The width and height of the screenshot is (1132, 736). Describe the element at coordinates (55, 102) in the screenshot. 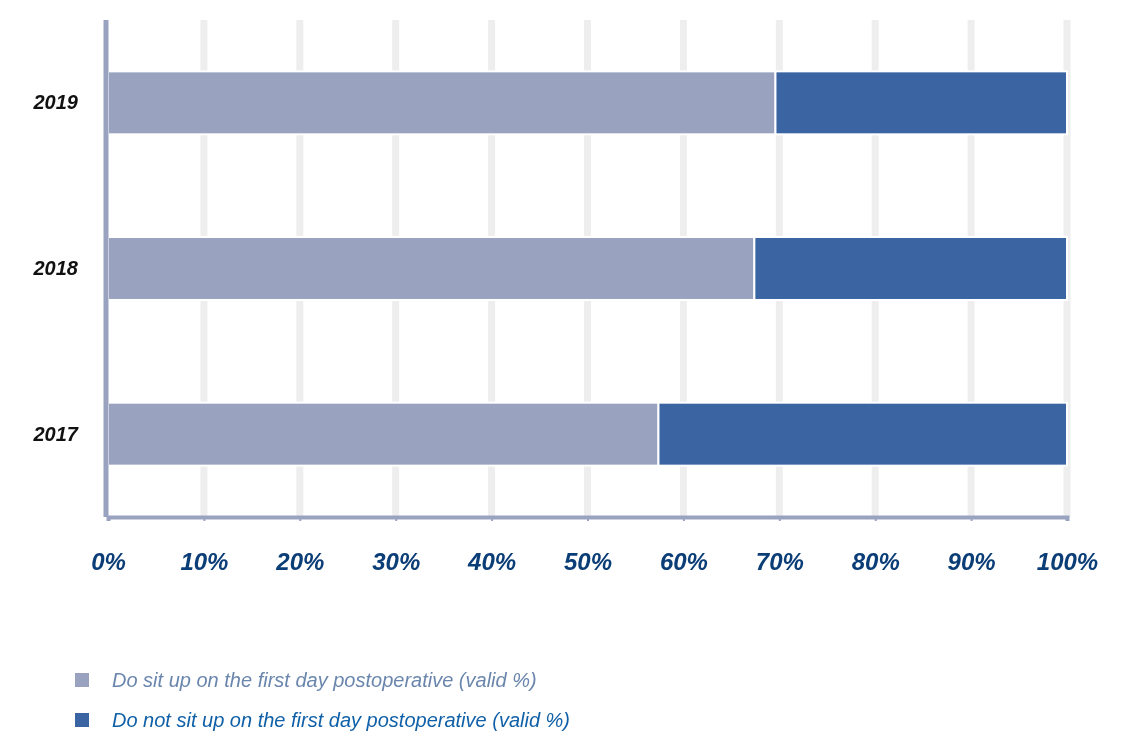

I see `y-tick-label: 2019` at that location.